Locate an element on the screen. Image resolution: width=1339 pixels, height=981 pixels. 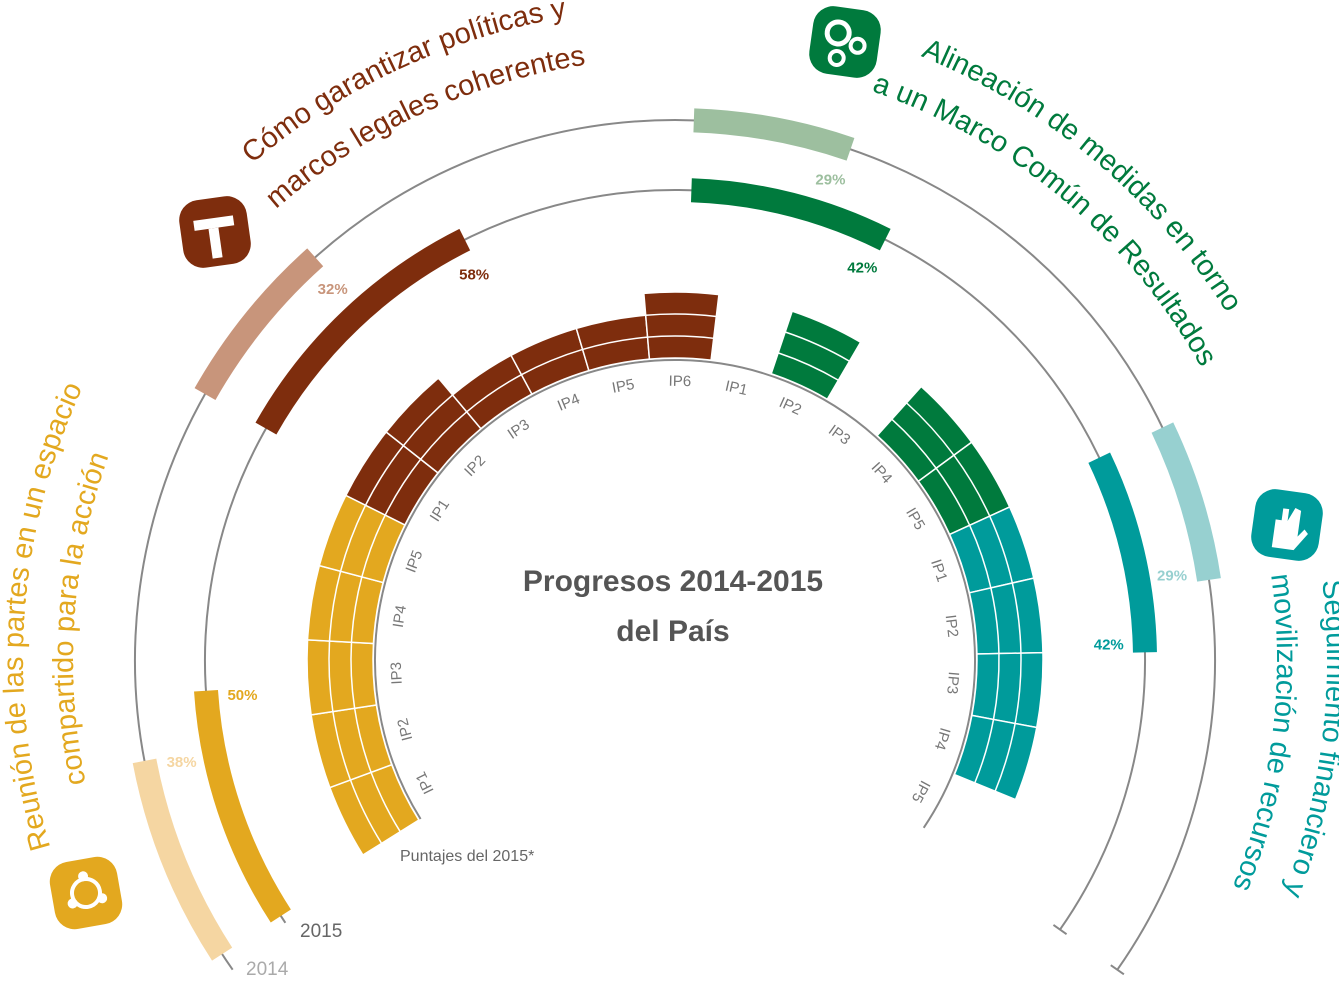
section-title: movilización de recursos is located at coordinates (1264, 734).